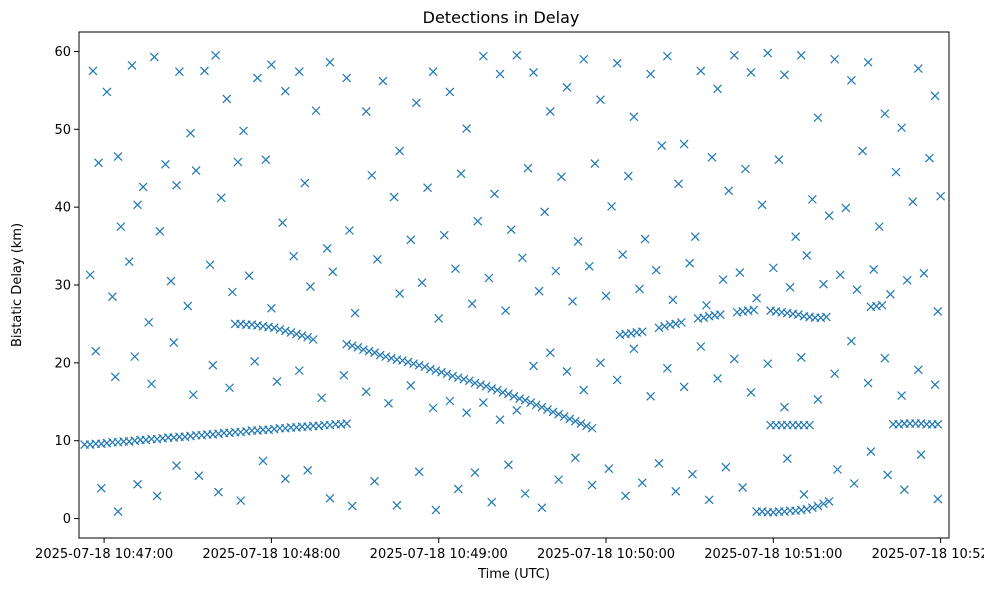 The image size is (984, 590). I want to click on x-tick-label-1: 2025-07-18 10:48:00, so click(271, 554).